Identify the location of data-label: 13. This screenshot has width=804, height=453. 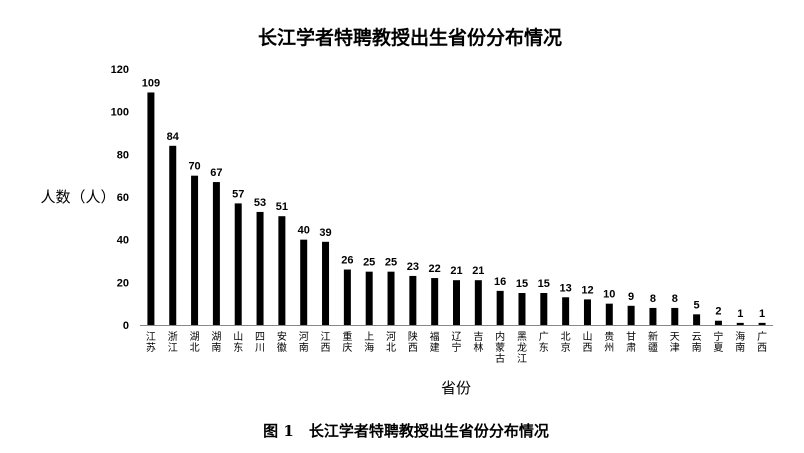
(566, 288).